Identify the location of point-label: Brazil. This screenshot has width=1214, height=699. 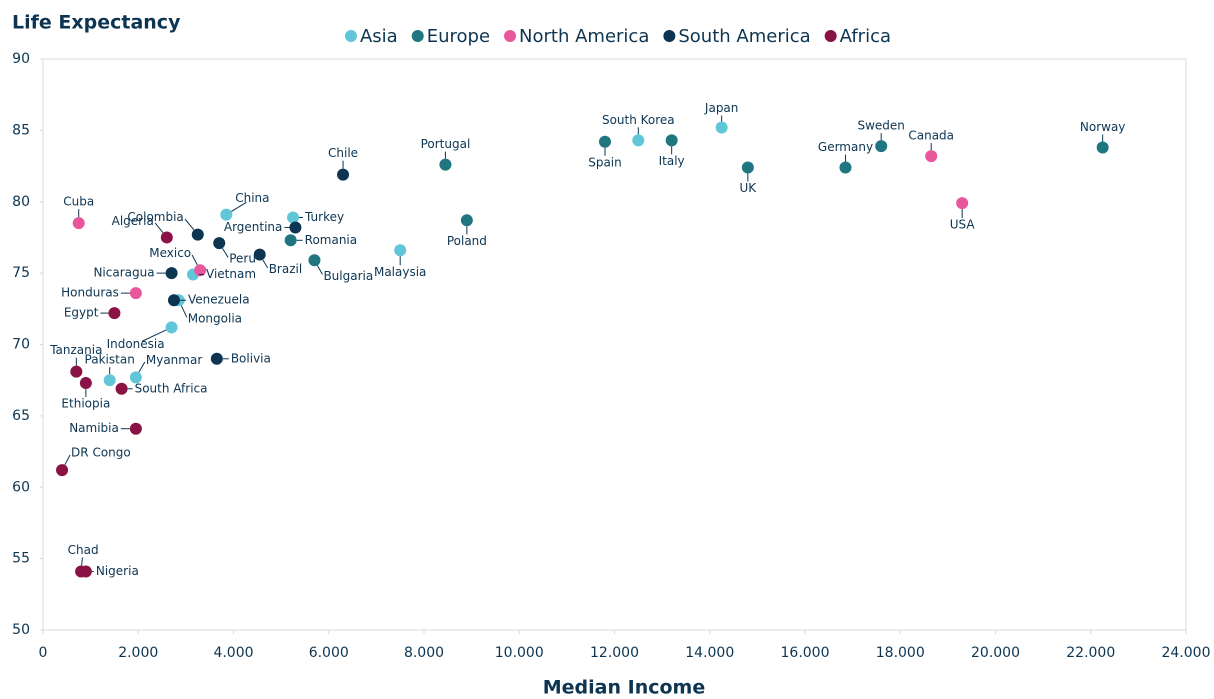
(286, 269).